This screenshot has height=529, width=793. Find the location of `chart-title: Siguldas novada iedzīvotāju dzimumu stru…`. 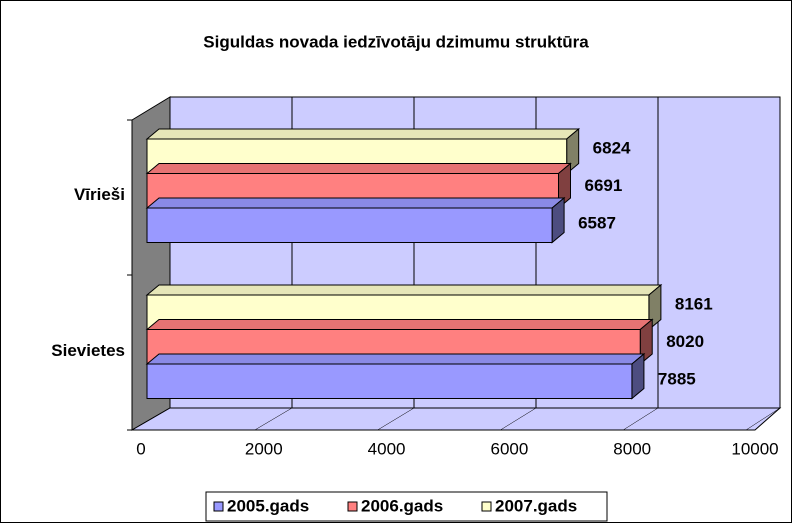

chart-title: Siguldas novada iedzīvotāju dzimumu stru… is located at coordinates (396, 41).